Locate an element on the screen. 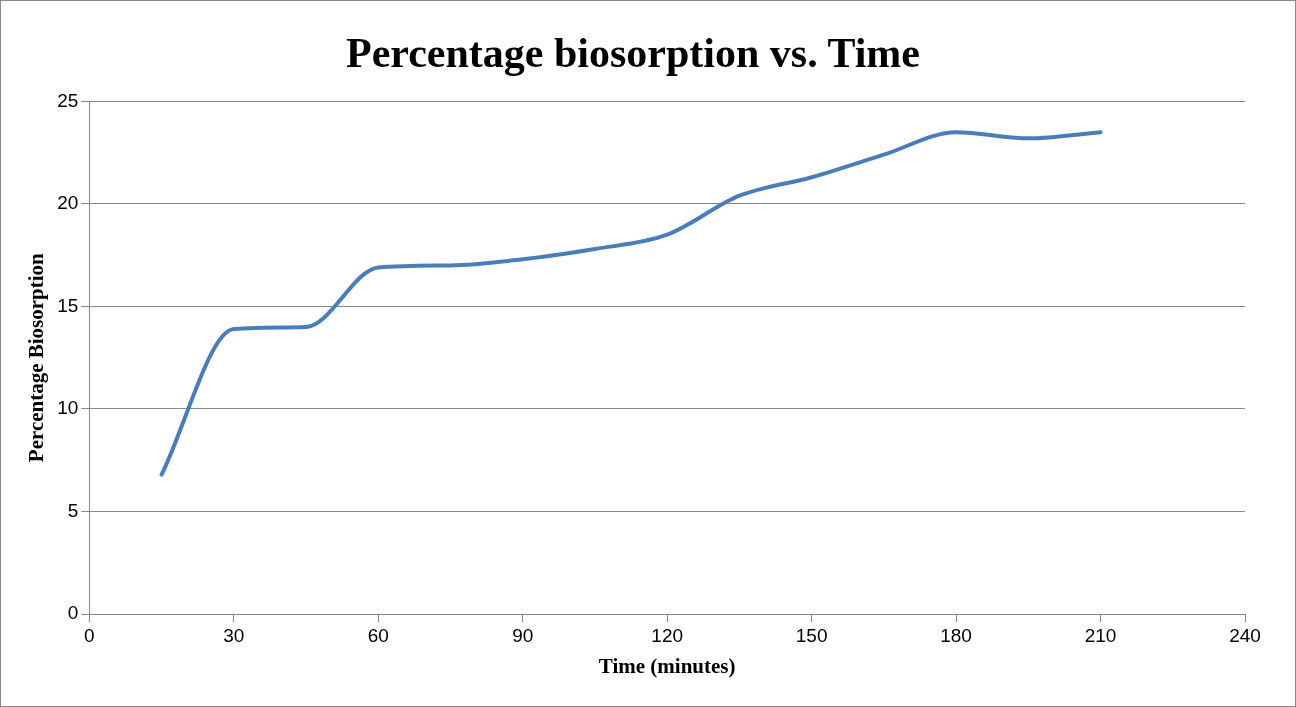  x-tick-label: 60 is located at coordinates (378, 635).